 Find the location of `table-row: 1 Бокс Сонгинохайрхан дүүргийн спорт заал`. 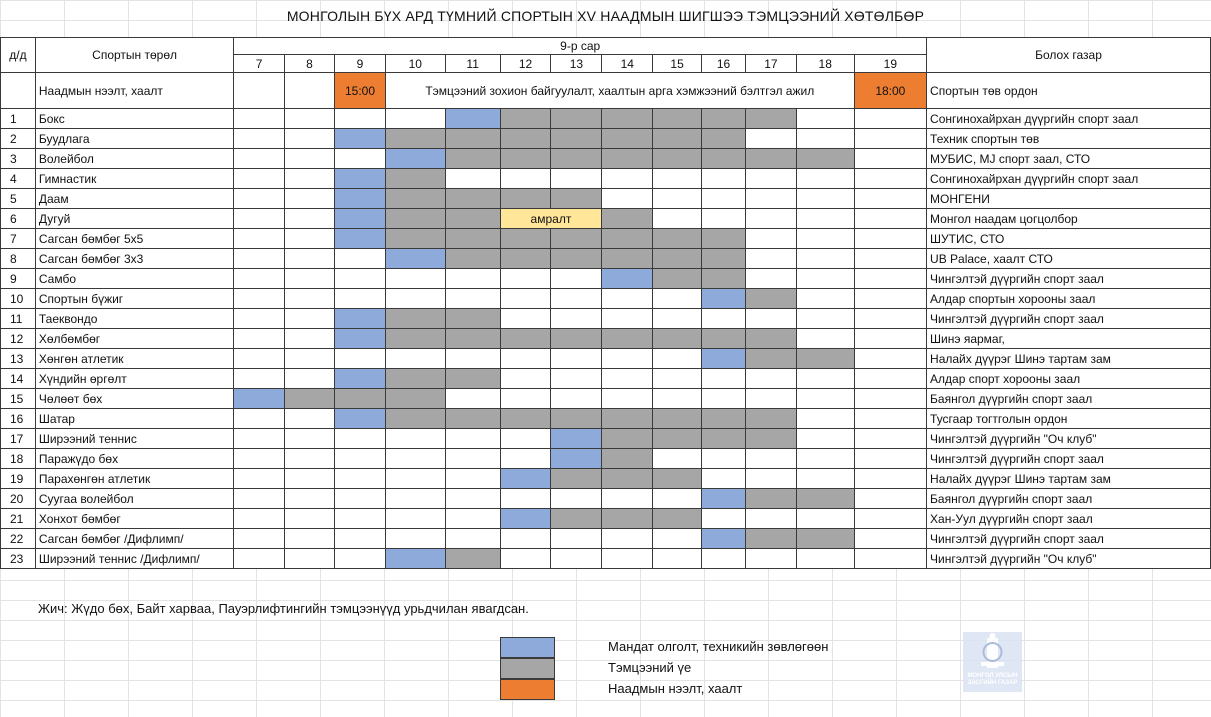

table-row: 1 Бокс Сонгинохайрхан дүүргийн спорт заал is located at coordinates (605, 118).